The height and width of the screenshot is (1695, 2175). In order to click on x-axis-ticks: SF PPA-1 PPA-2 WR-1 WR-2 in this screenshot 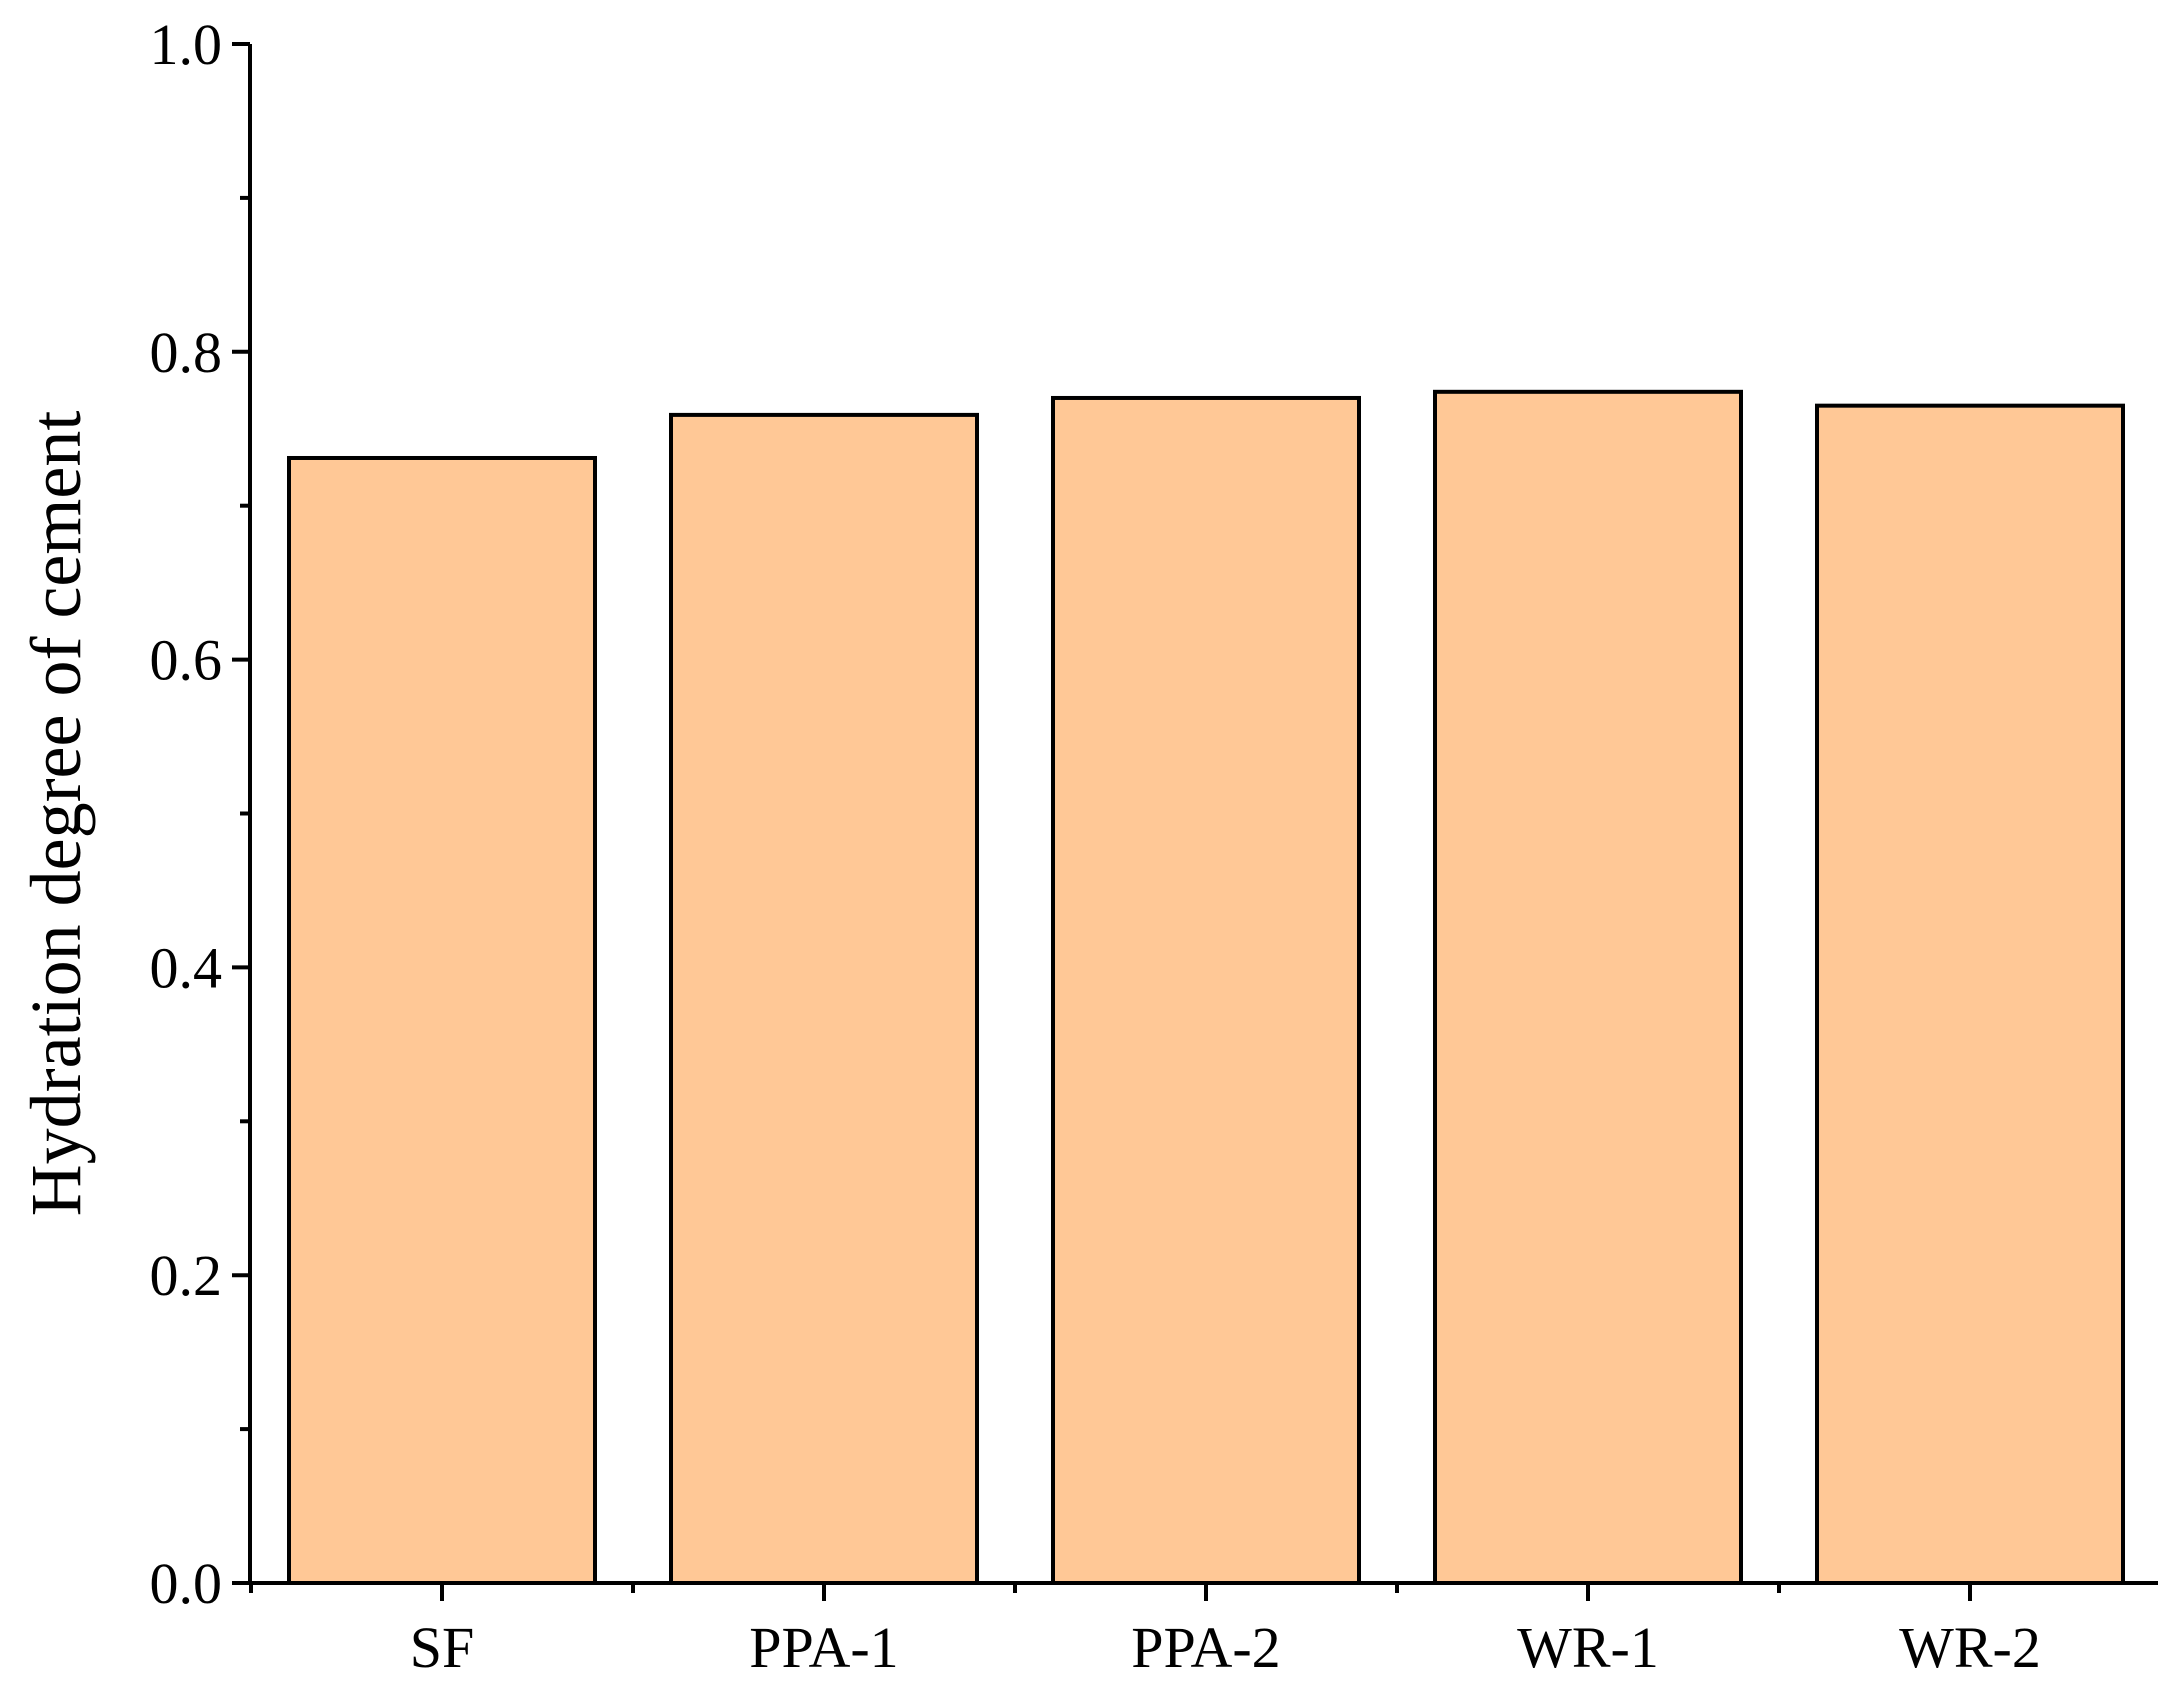, I will do `click(1145, 1631)`.